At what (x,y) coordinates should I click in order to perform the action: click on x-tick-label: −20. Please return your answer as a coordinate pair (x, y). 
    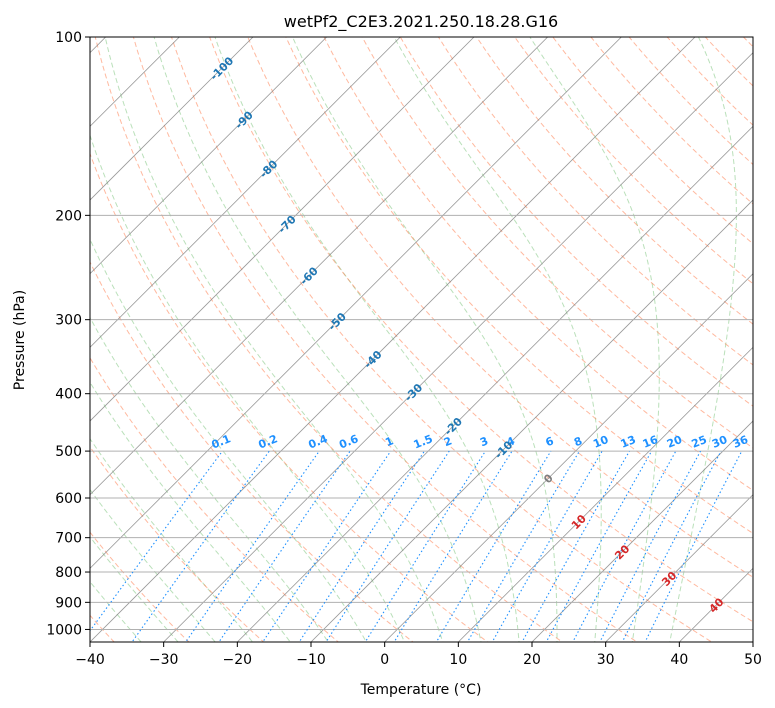
    Looking at the image, I should click on (238, 660).